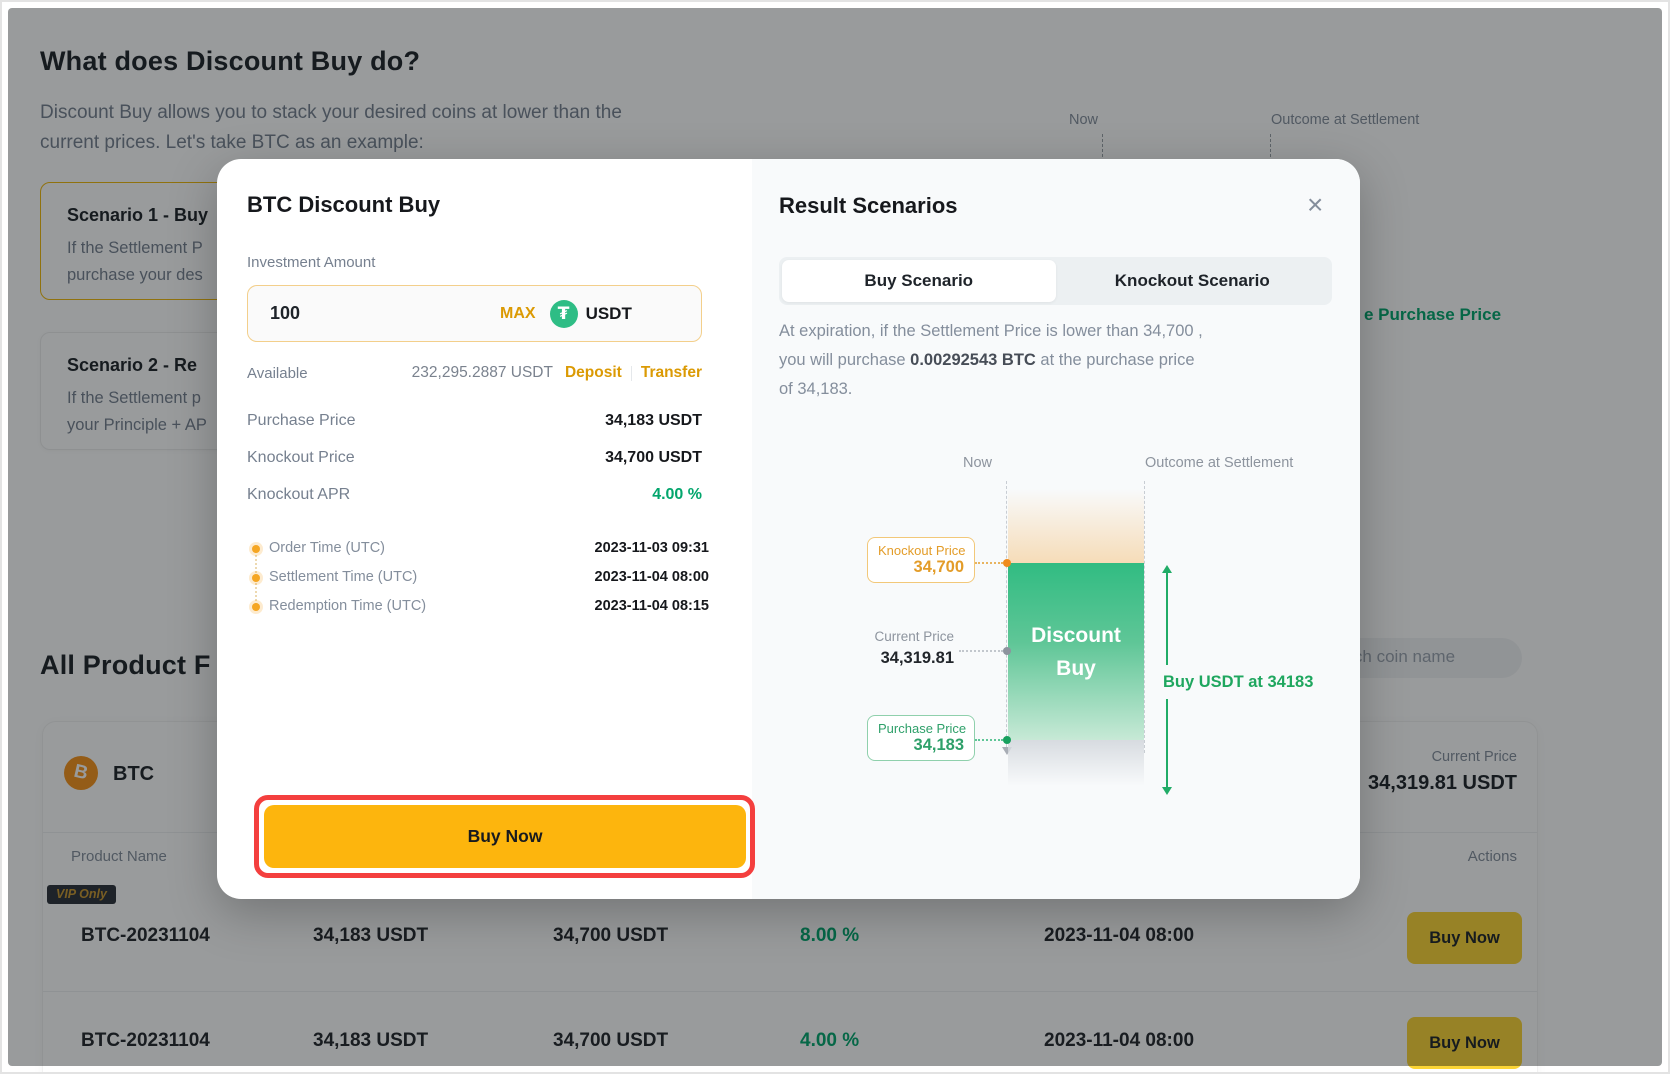 The height and width of the screenshot is (1074, 1670). I want to click on discount-label-line1: Discount, so click(1076, 635).